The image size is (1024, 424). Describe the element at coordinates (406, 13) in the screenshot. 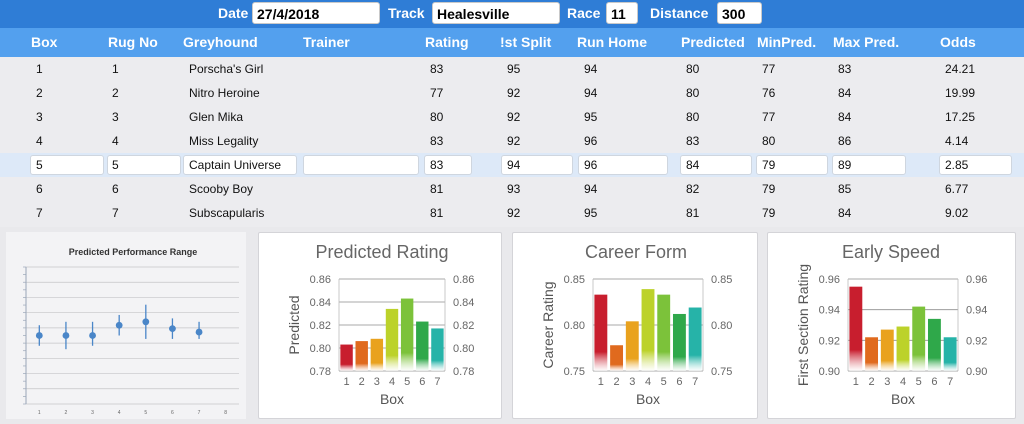

I see `track-label: Track` at that location.